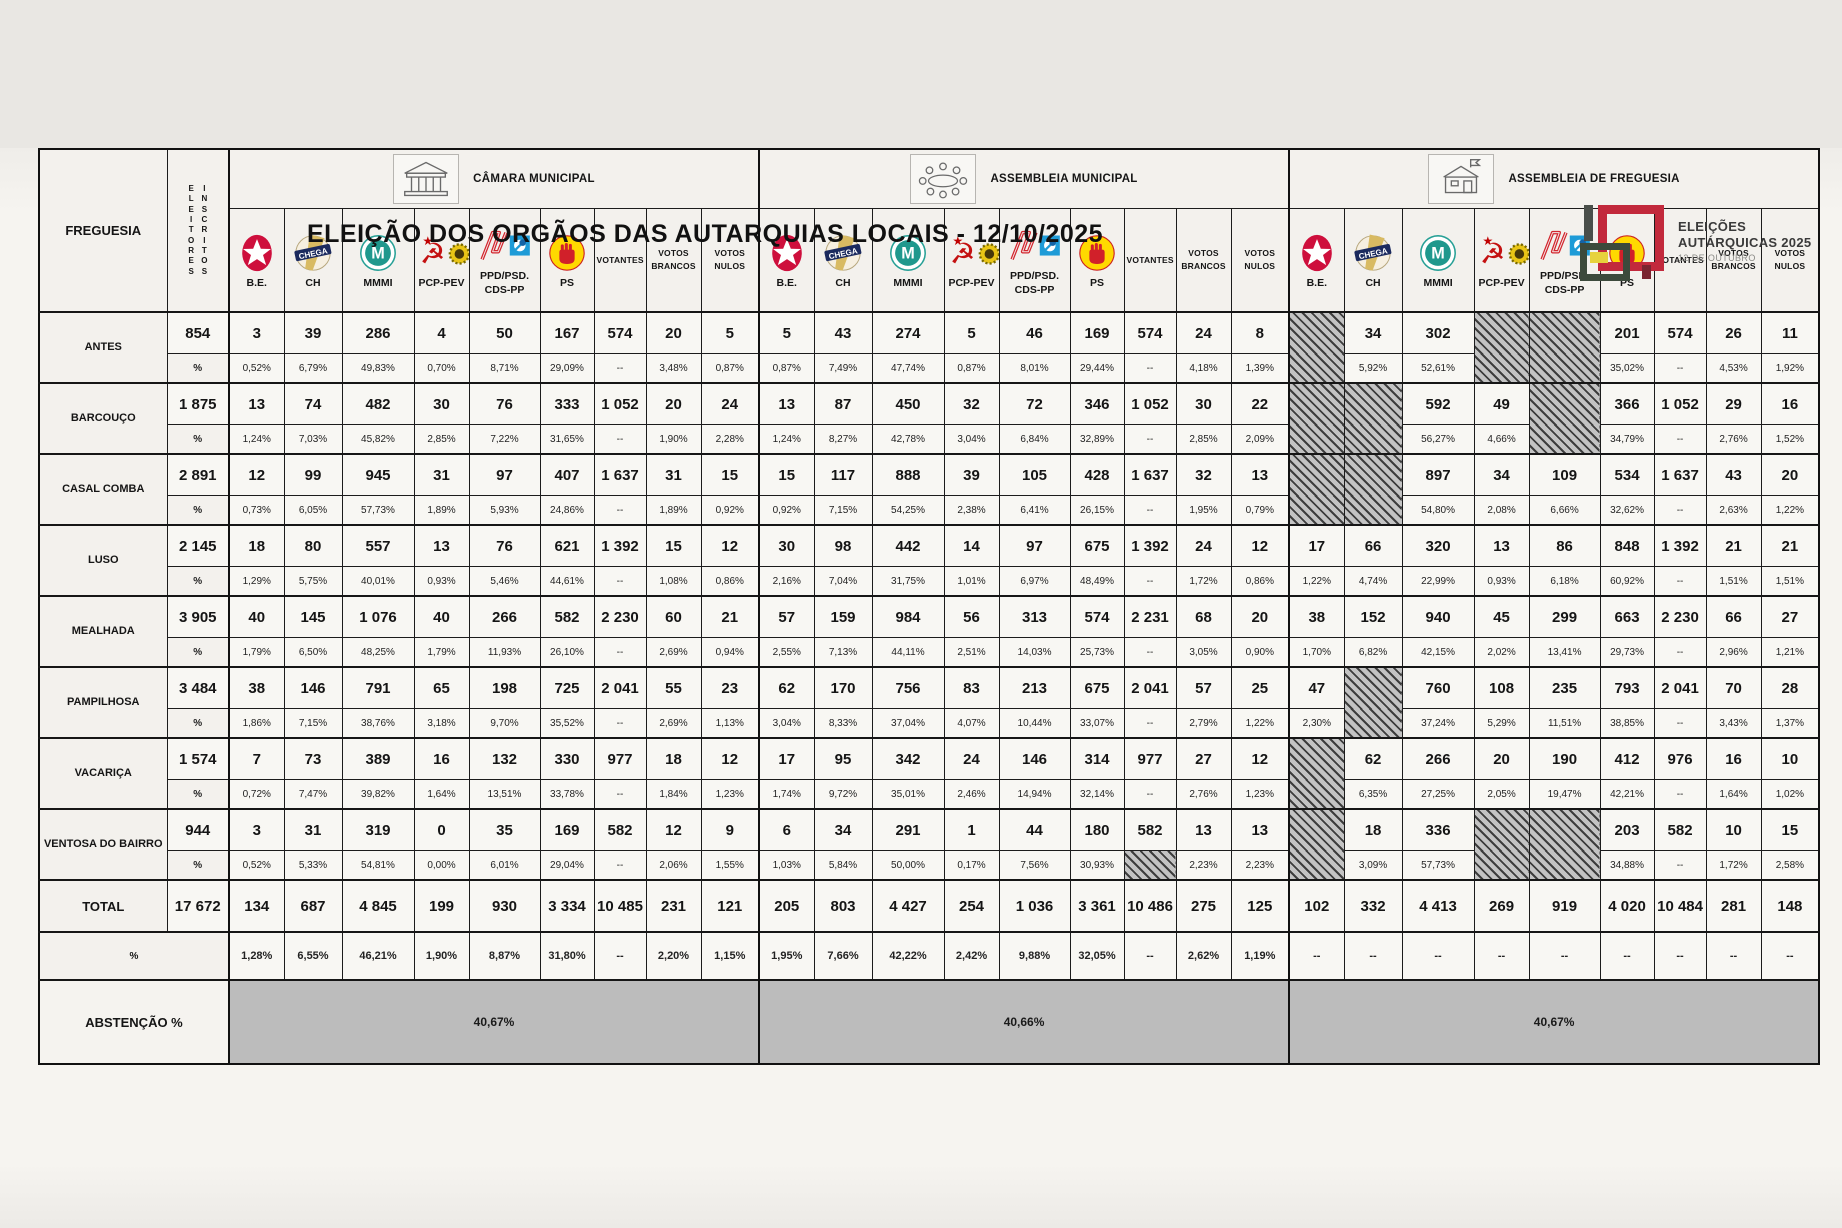 The height and width of the screenshot is (1228, 1842). What do you see at coordinates (730, 829) in the screenshot?
I see `count-cell: 9` at bounding box center [730, 829].